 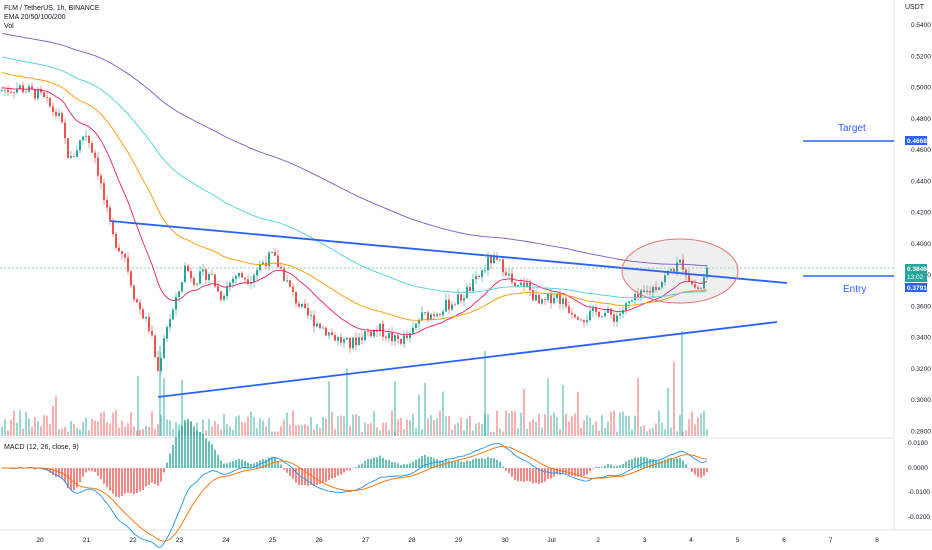 What do you see at coordinates (9, 26) in the screenshot?
I see `volume-indicator-label: Vol` at bounding box center [9, 26].